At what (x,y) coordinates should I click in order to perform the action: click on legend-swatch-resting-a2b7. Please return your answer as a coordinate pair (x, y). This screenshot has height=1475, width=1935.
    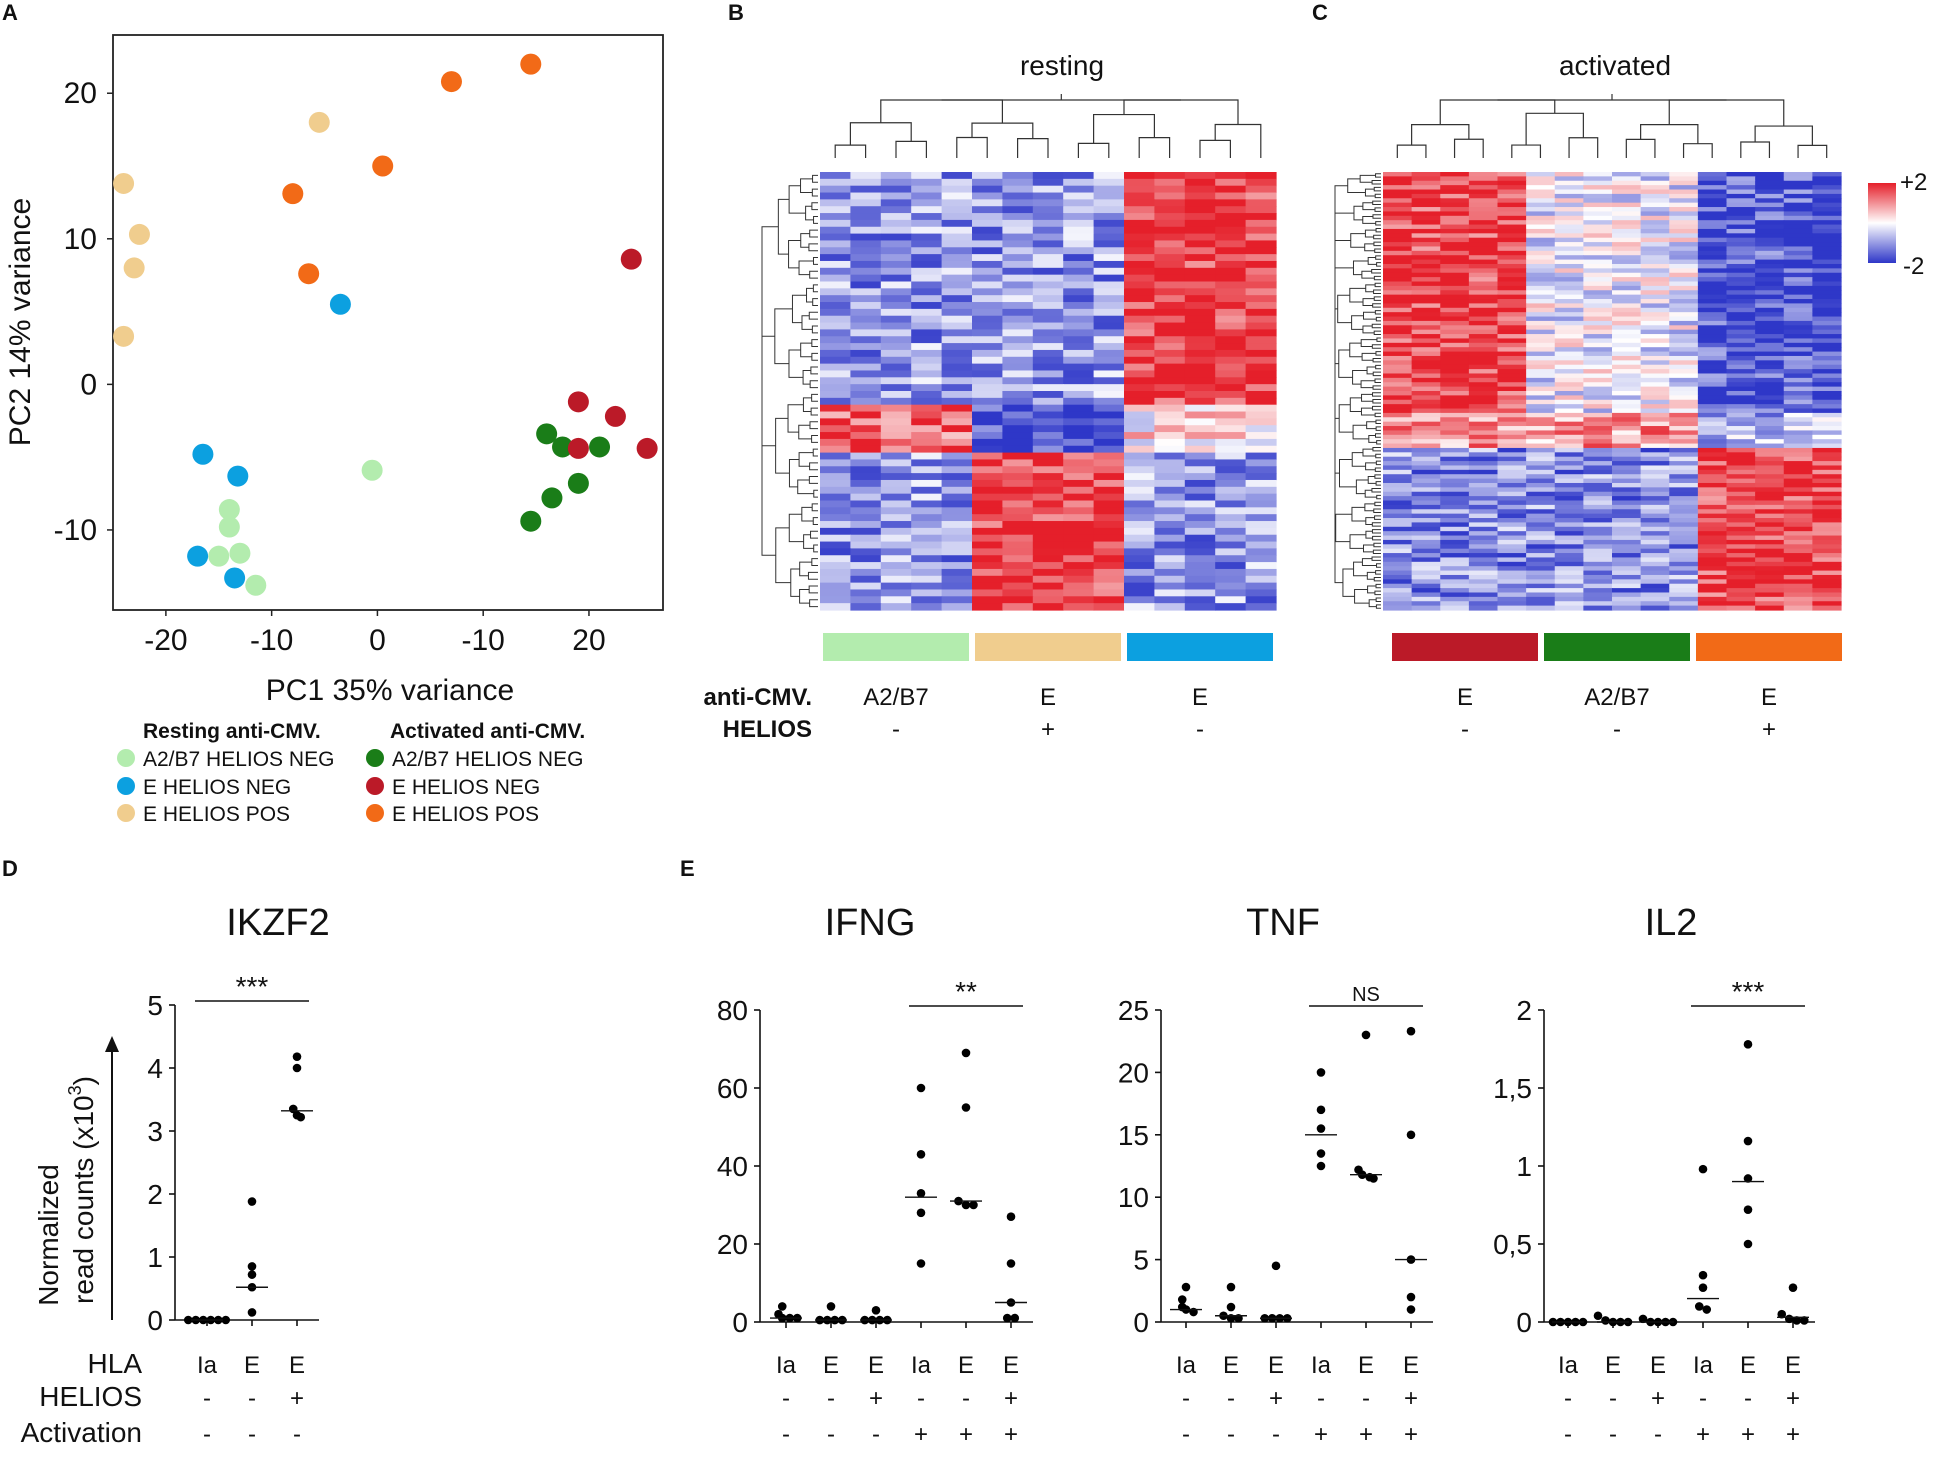
    Looking at the image, I should click on (126, 758).